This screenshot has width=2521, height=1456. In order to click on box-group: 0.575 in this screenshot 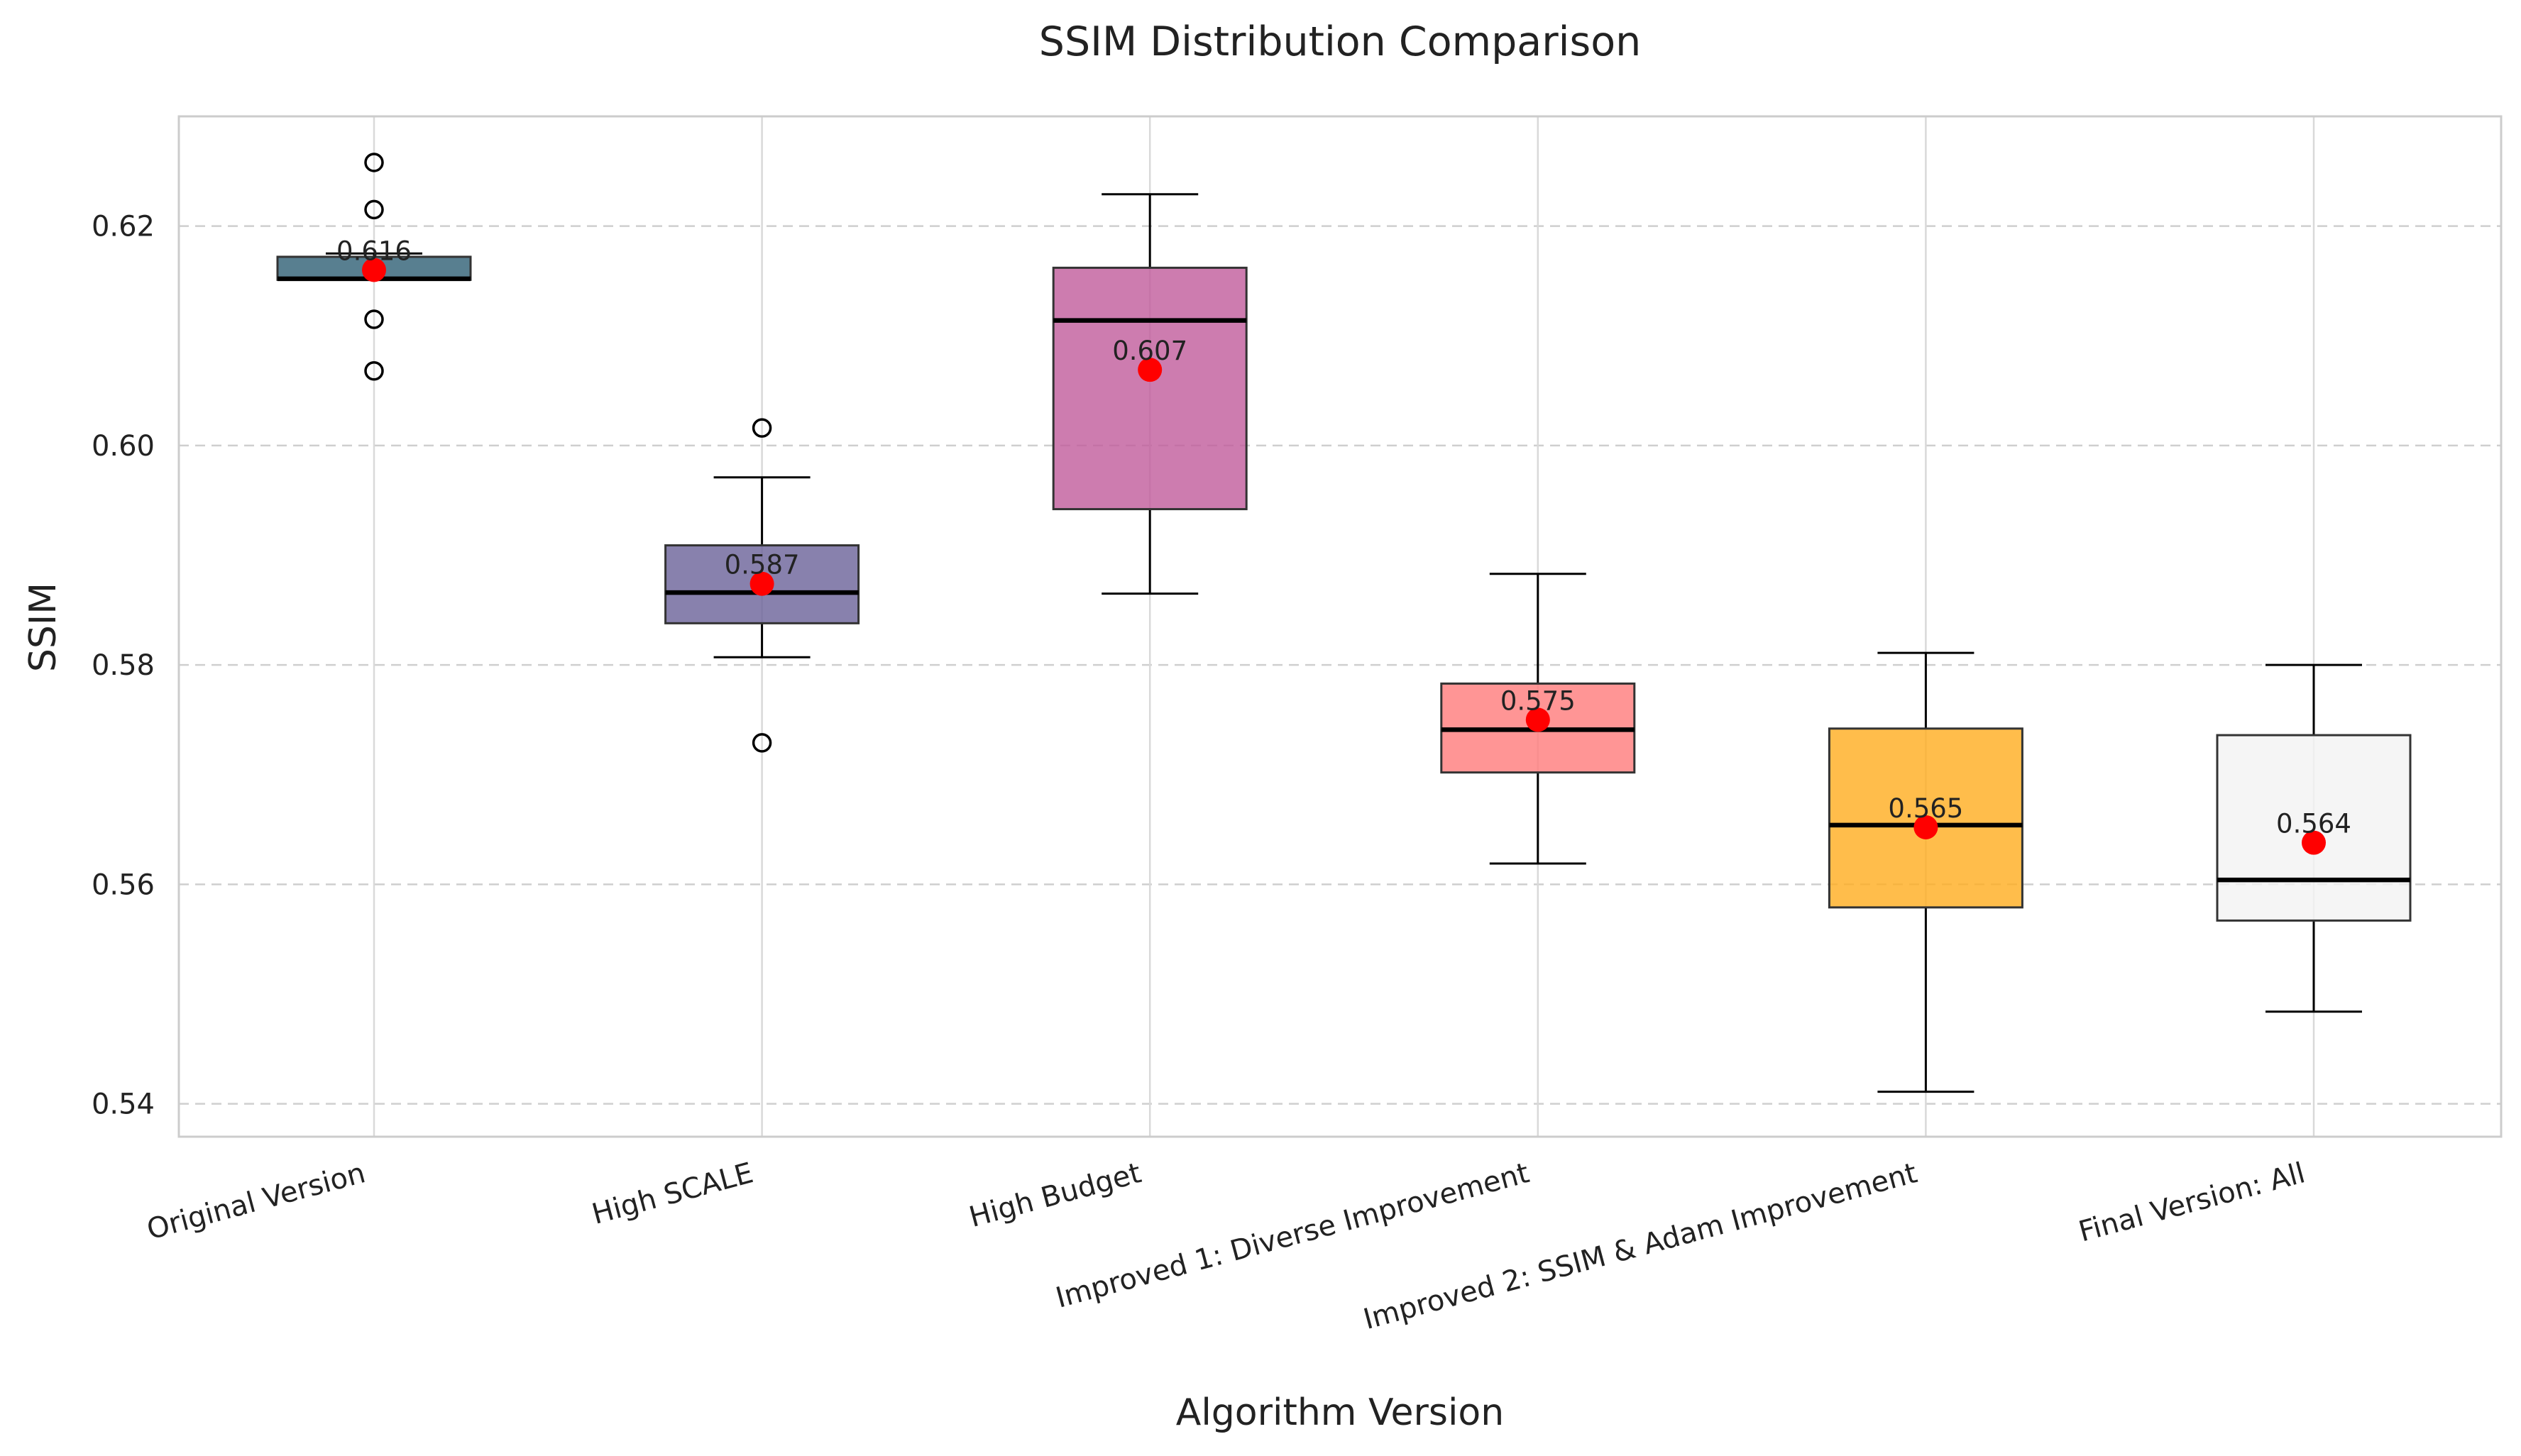, I will do `click(1538, 719)`.